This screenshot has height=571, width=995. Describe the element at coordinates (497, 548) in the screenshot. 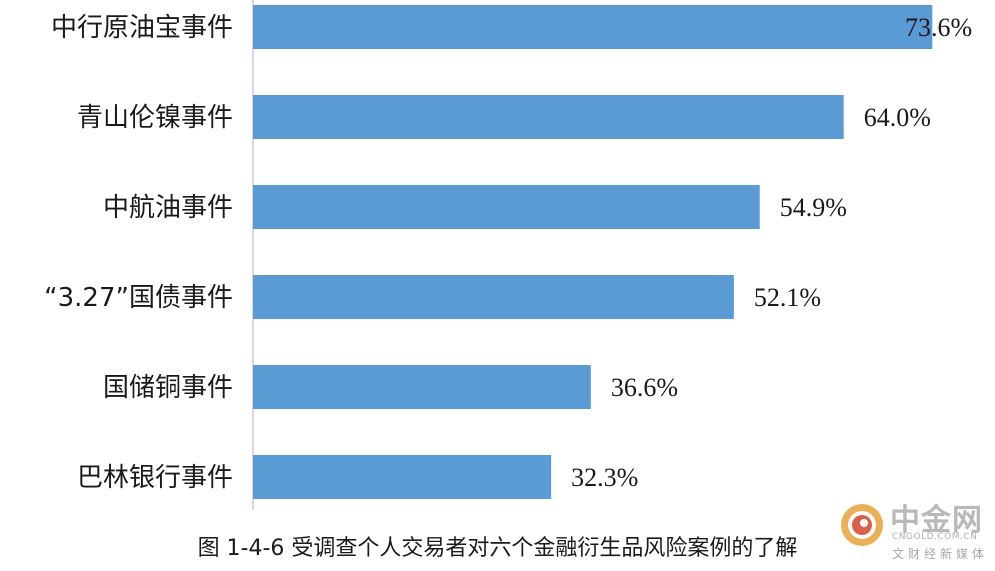

I see `figure-caption: 图 1-4-6 受调查个人交易者对六个金融衍生品风险案例的了解` at that location.